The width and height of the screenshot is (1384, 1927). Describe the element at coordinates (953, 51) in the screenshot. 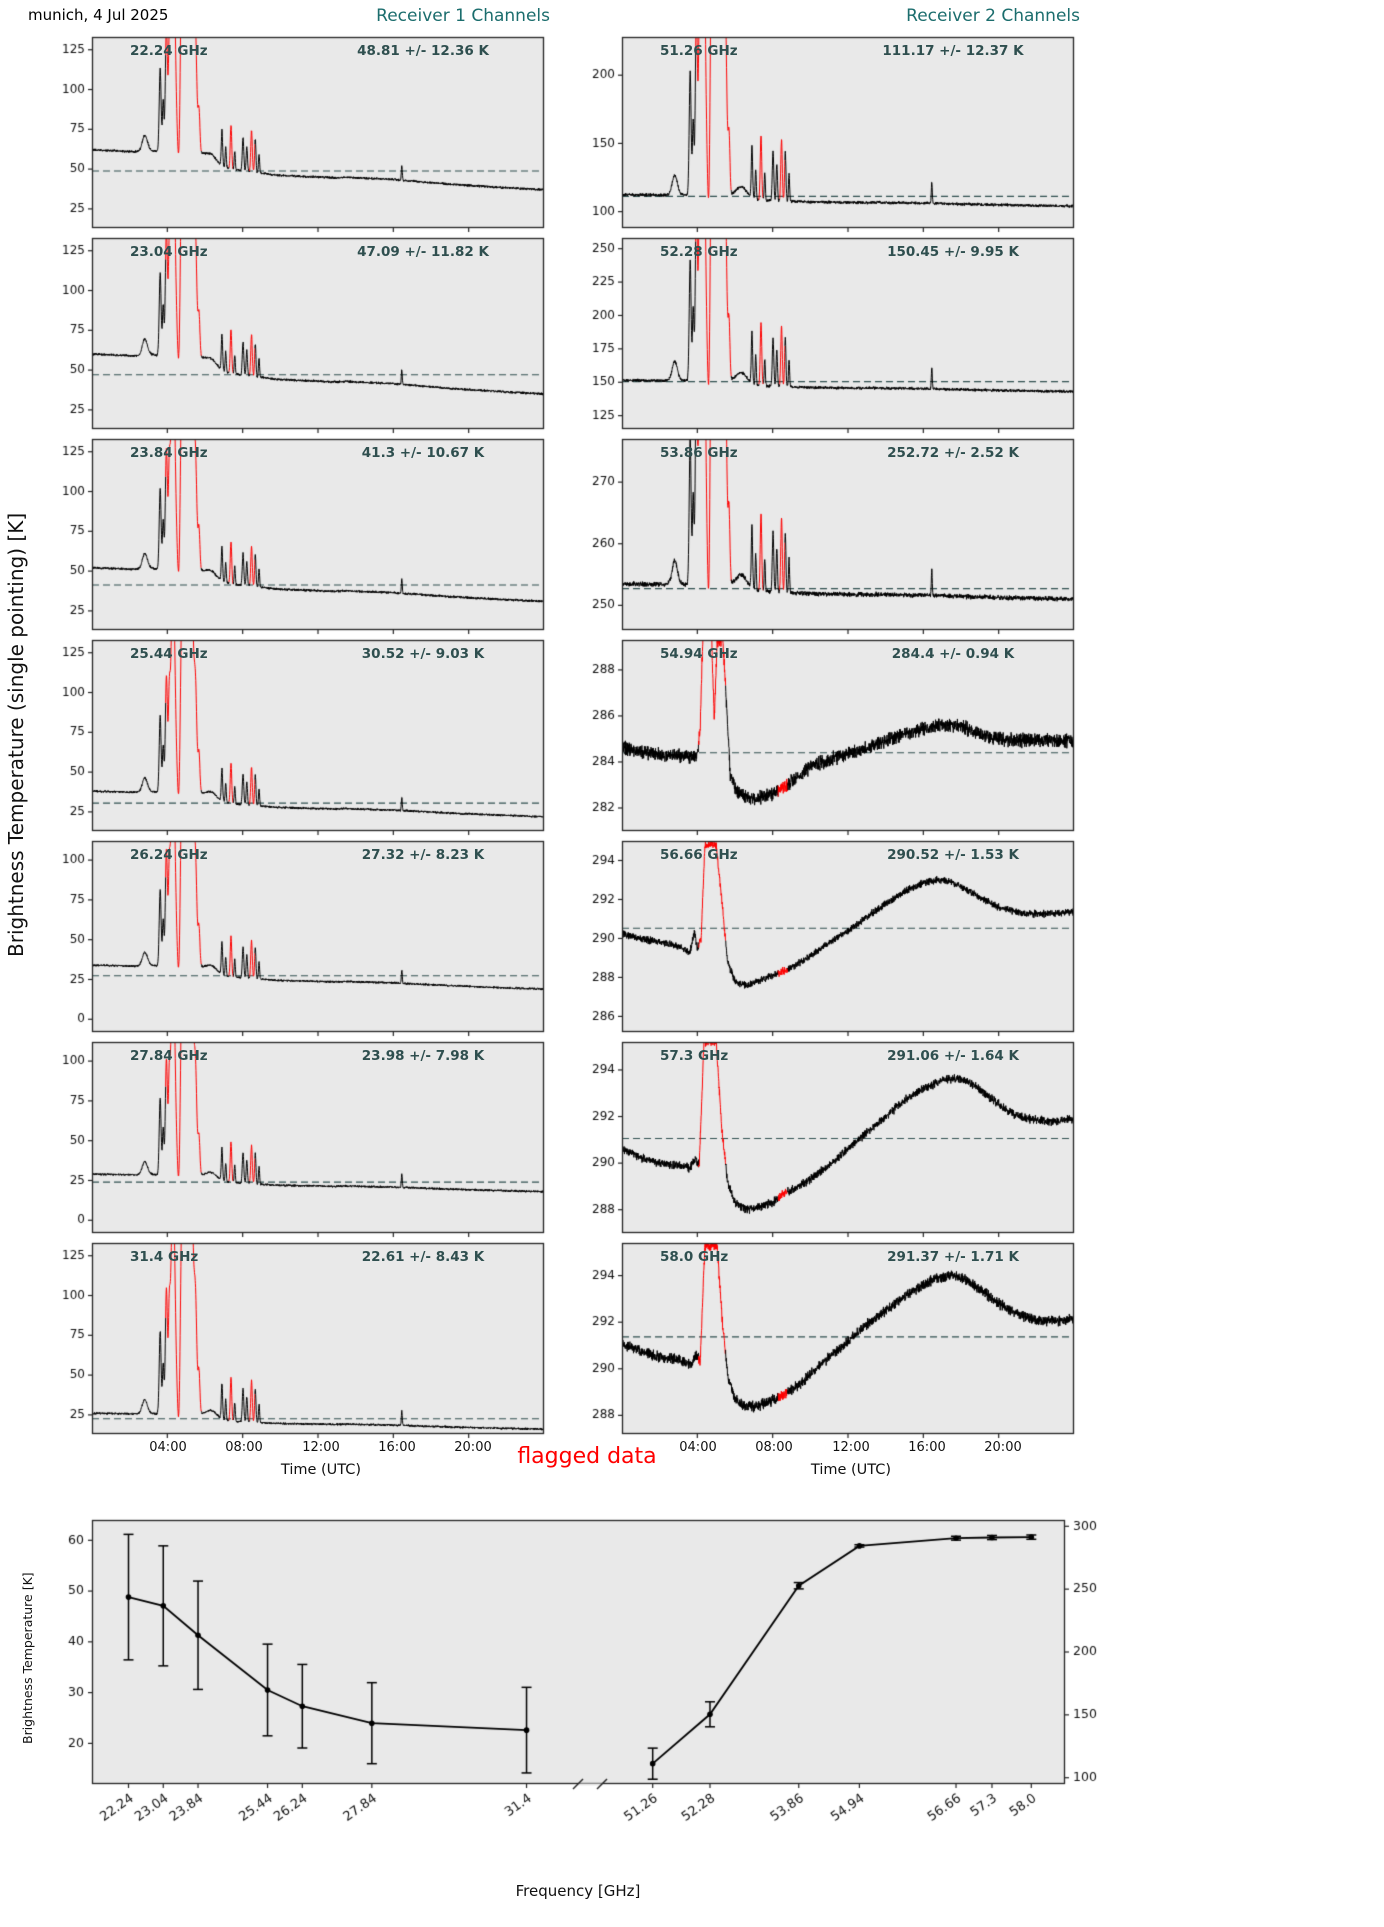

I see `stats-label: 111.17 +/- 12.37 K` at that location.